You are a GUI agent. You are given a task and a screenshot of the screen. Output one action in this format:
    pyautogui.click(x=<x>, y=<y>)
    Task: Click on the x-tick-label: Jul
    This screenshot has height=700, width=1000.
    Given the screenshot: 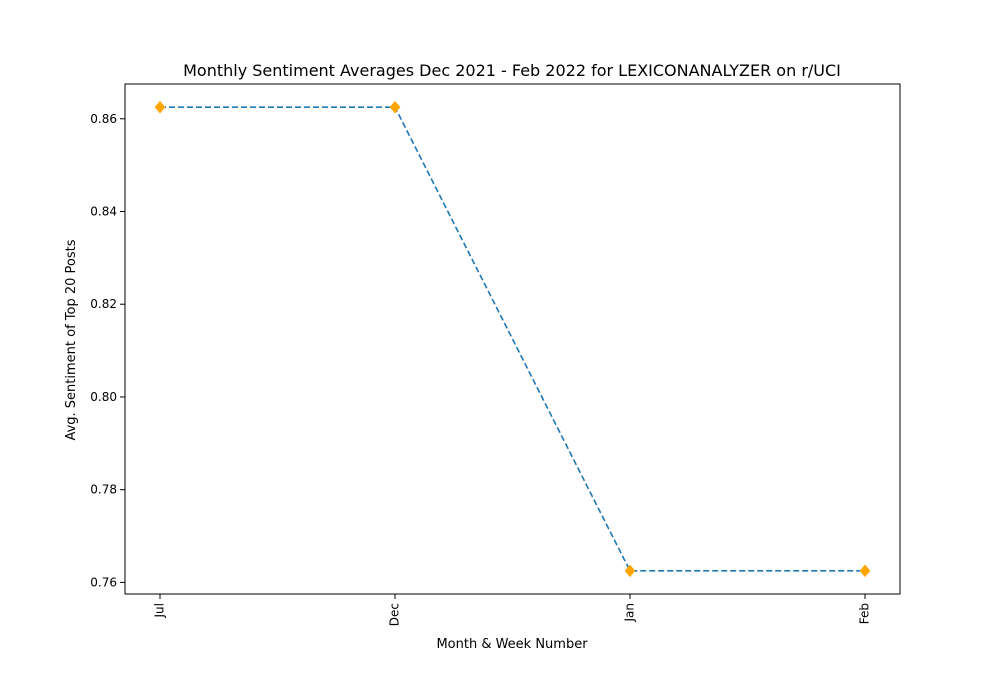 What is the action you would take?
    pyautogui.click(x=160, y=610)
    